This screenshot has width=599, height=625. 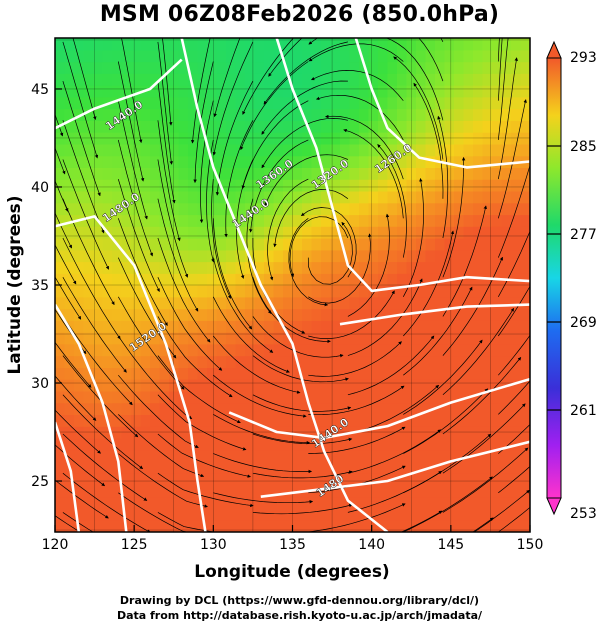 What do you see at coordinates (40, 286) in the screenshot?
I see `y-tick-label: 35` at bounding box center [40, 286].